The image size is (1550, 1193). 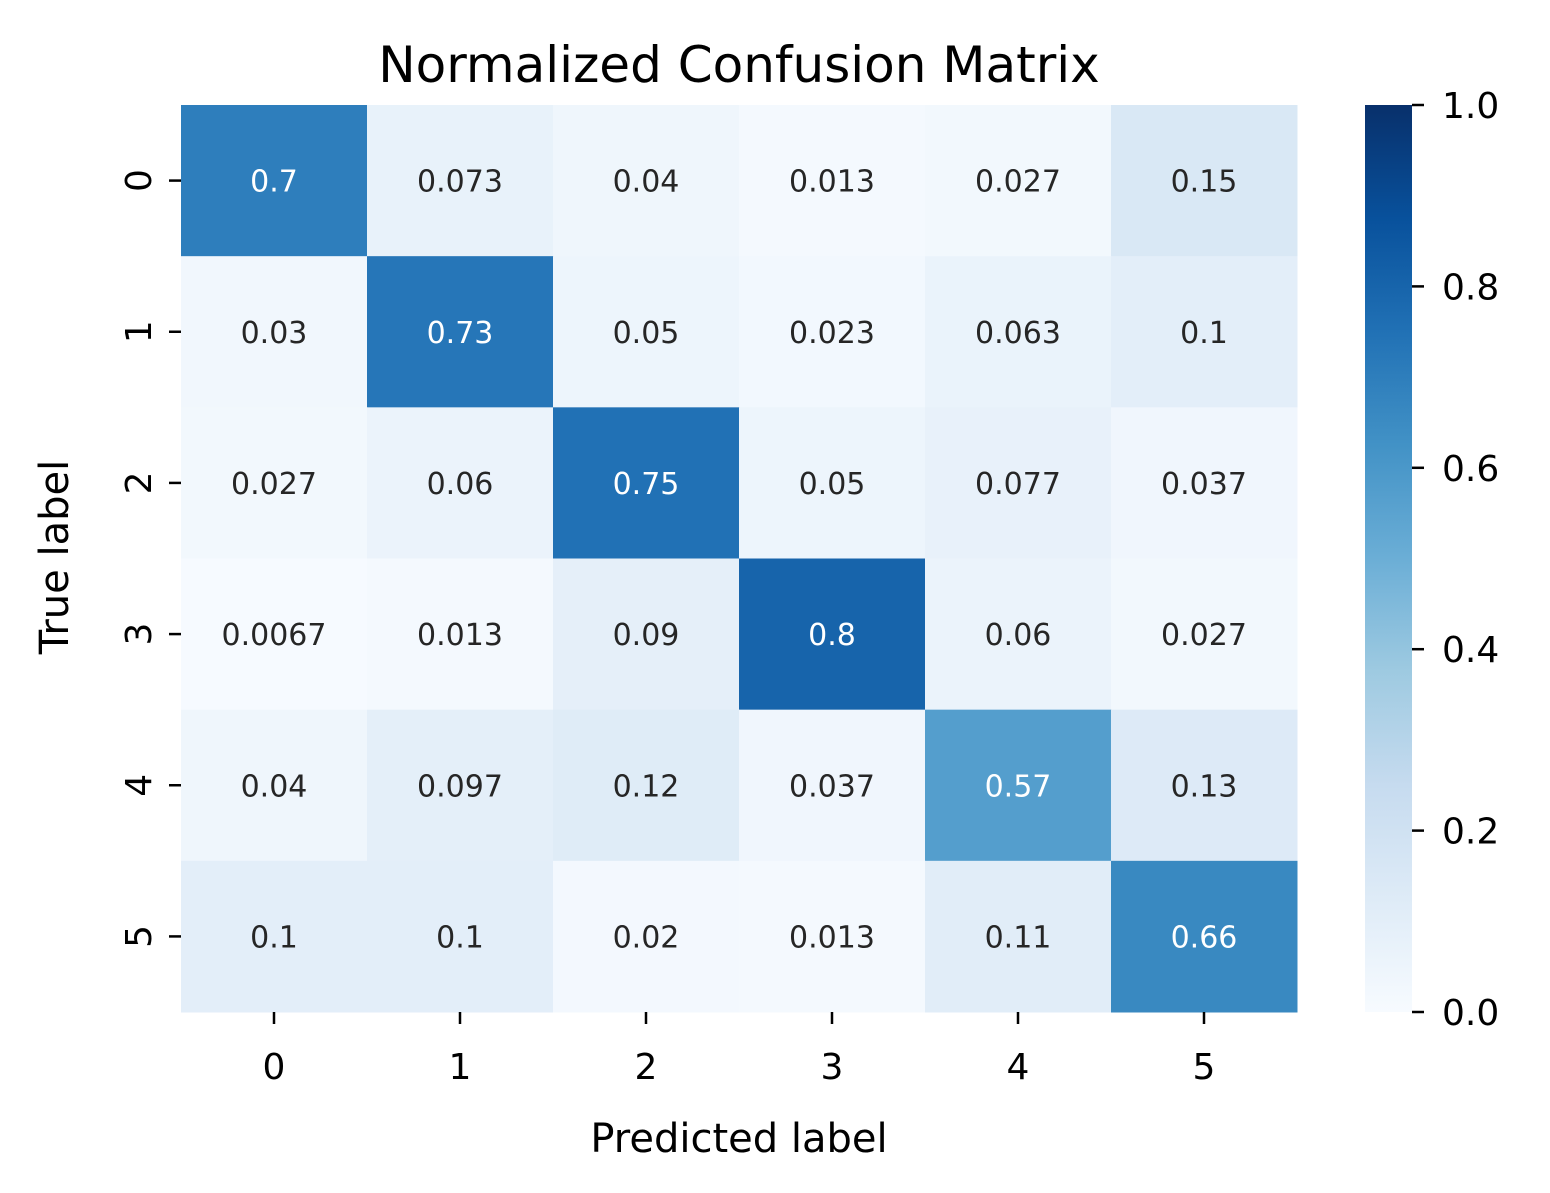 I want to click on cell-value-3-0: 0.0067, so click(x=274, y=635).